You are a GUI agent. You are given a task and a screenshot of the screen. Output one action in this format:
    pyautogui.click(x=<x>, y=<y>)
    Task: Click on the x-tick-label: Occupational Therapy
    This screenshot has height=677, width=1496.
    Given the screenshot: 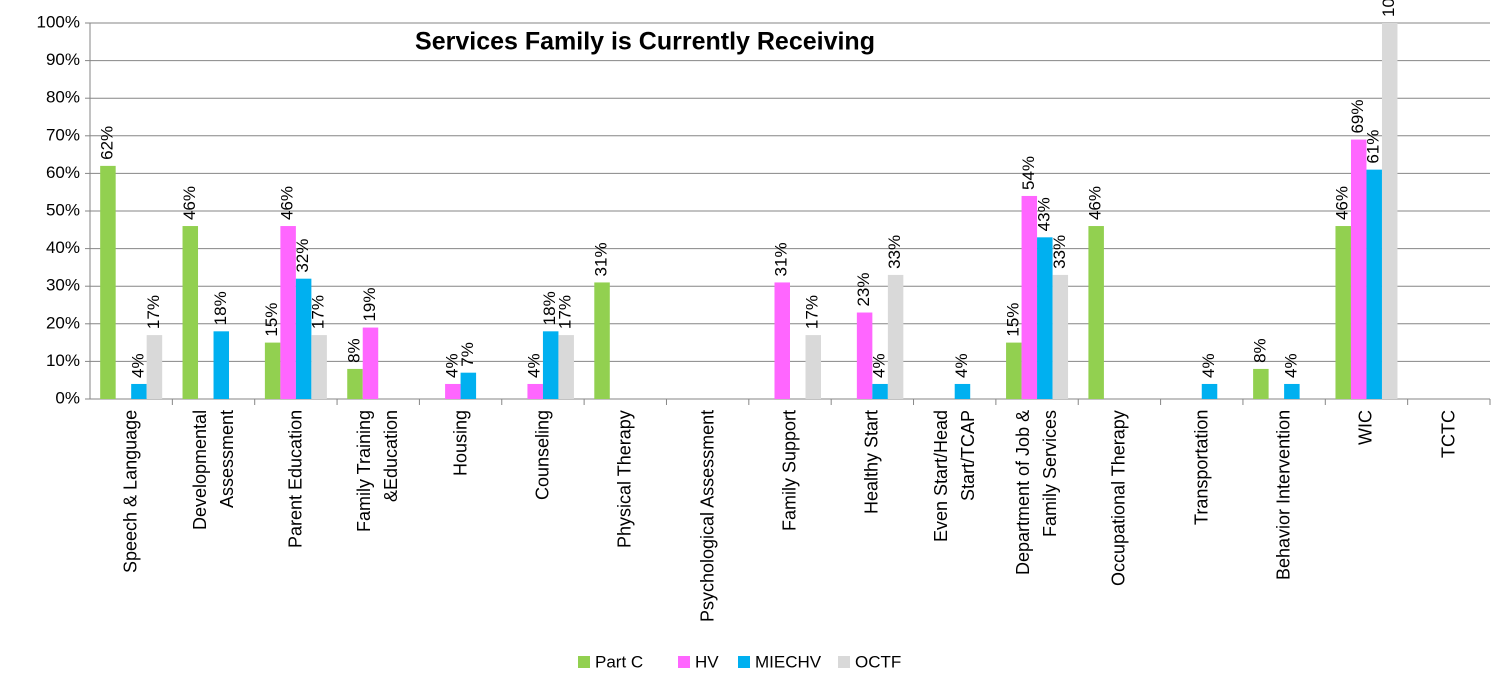 What is the action you would take?
    pyautogui.click(x=1118, y=498)
    